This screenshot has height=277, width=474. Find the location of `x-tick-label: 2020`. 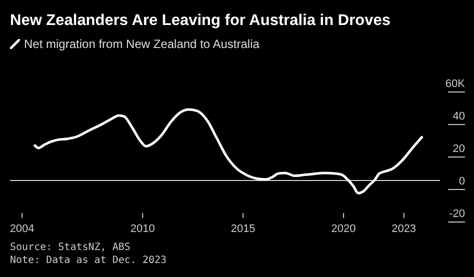

x-tick-label: 2020 is located at coordinates (343, 229).